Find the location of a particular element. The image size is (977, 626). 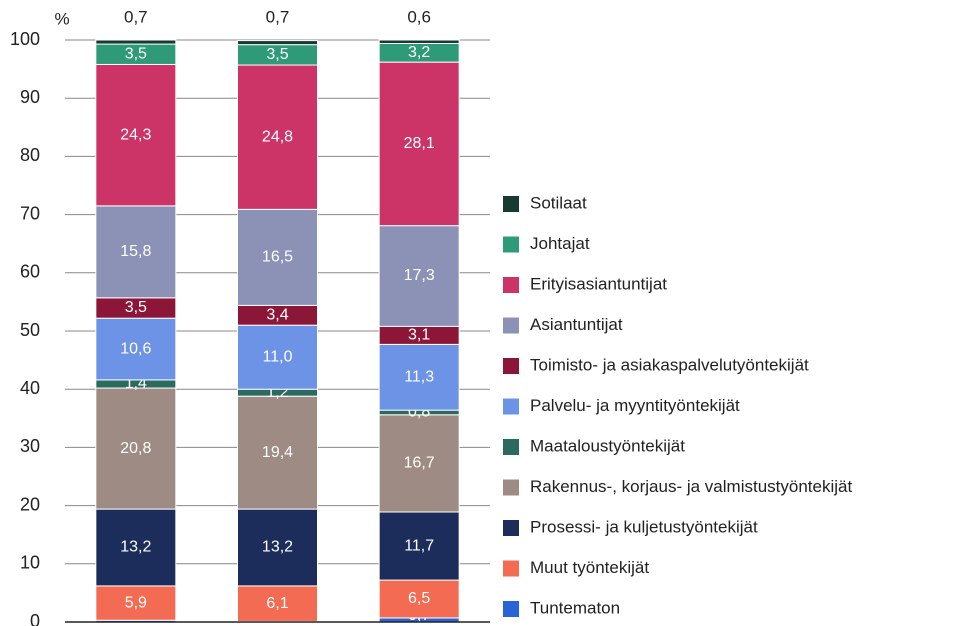

data-label: 6,1 is located at coordinates (277, 603).